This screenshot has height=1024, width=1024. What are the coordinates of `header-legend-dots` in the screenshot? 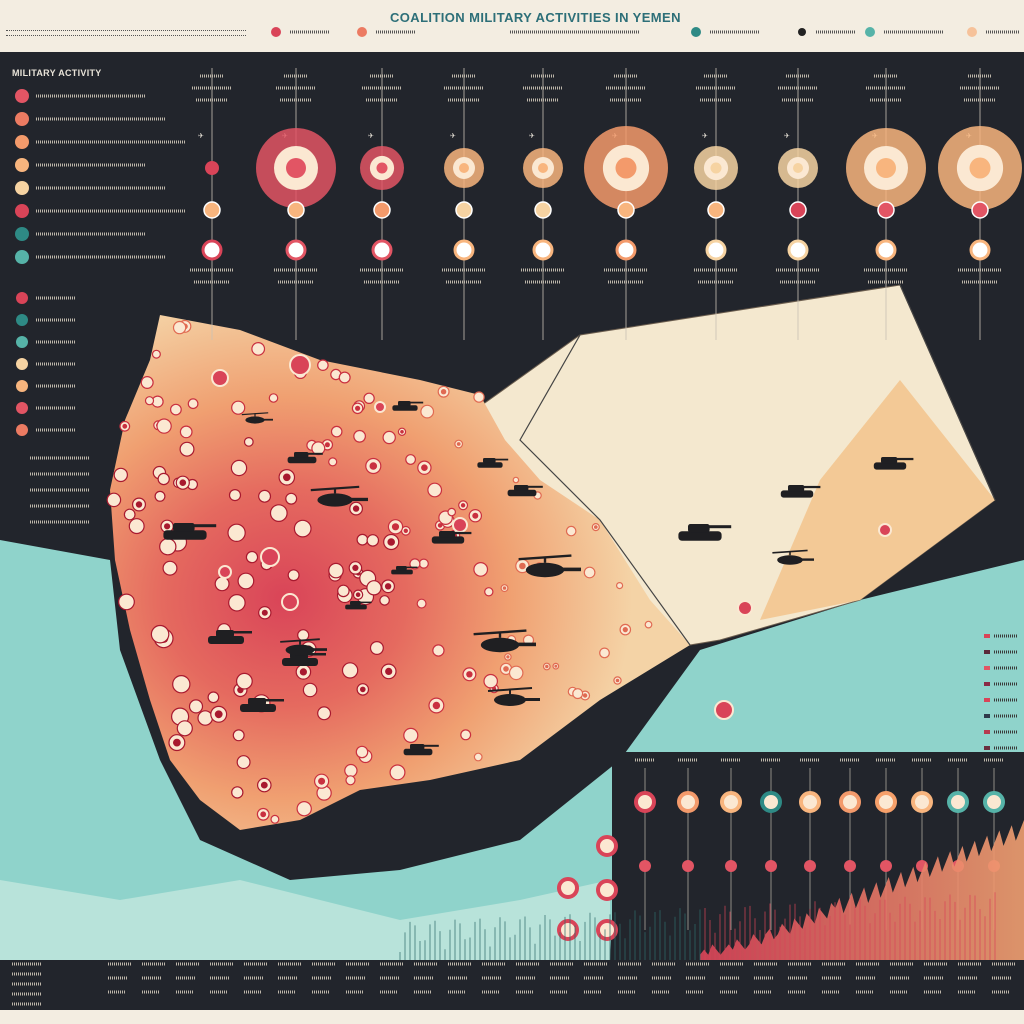 It's located at (645, 32).